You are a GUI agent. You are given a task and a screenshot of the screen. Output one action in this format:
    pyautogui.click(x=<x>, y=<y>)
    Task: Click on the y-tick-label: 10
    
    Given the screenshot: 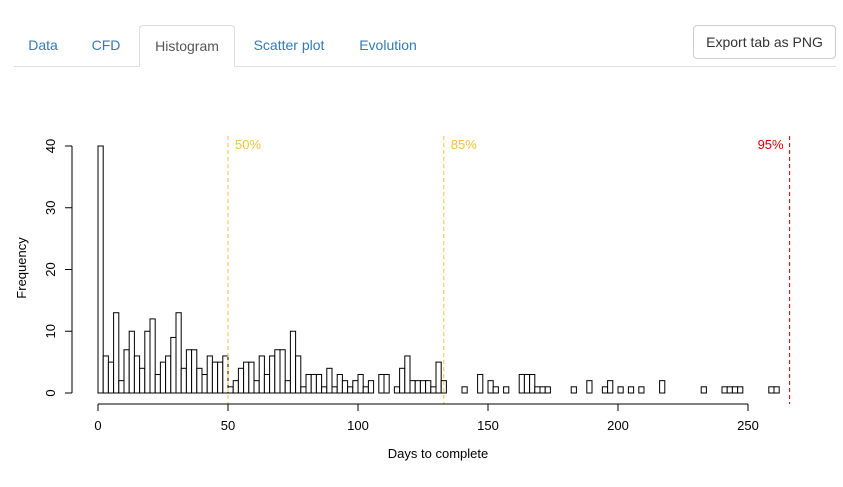 What is the action you would take?
    pyautogui.click(x=50, y=331)
    